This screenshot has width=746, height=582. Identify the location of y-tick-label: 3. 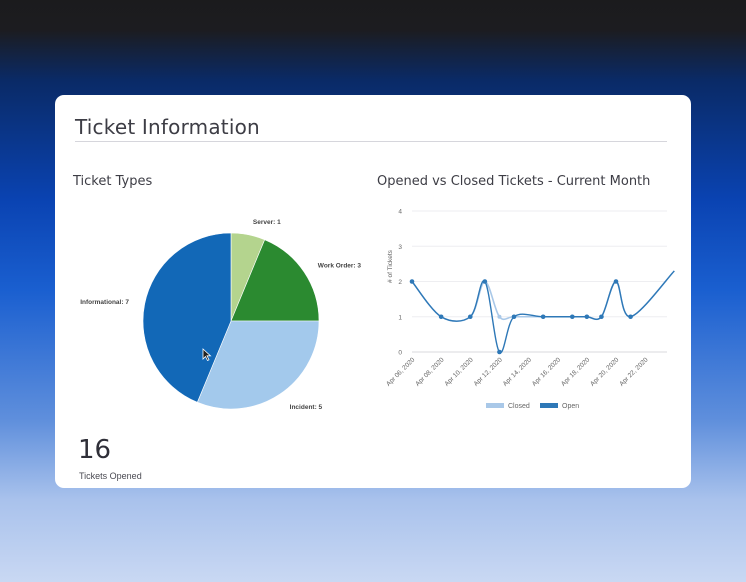
(400, 247).